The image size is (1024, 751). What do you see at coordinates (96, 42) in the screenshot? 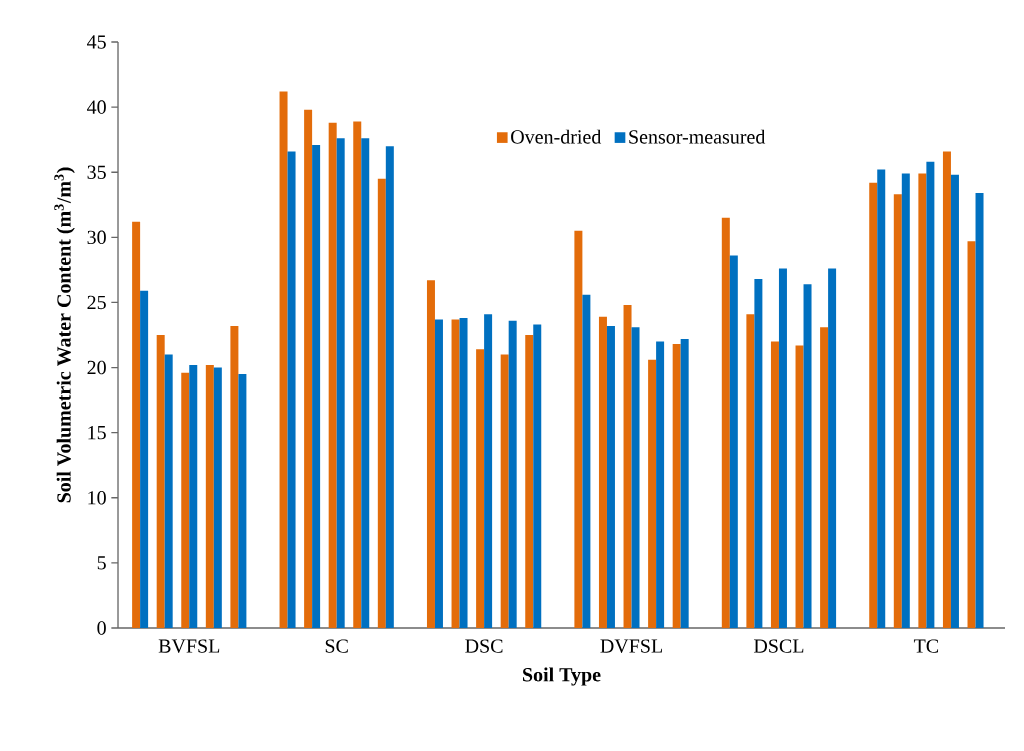
I see `y-tick-label: 45` at bounding box center [96, 42].